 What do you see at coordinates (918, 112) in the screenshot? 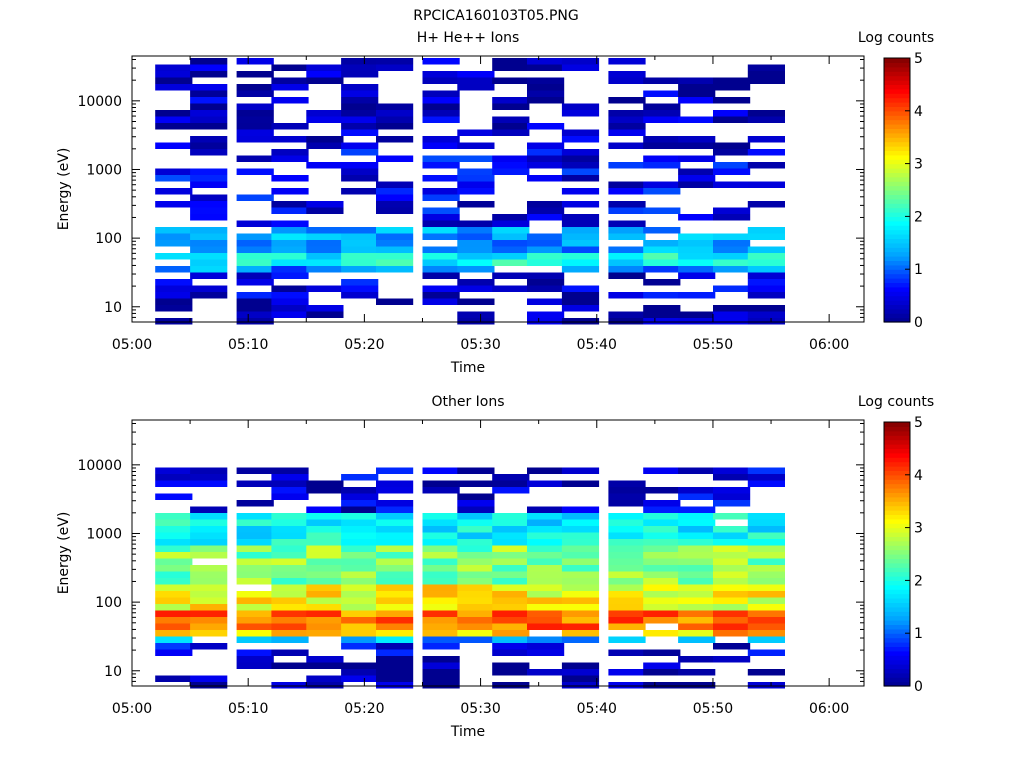
I see `colorbar-tick-label: 4` at bounding box center [918, 112].